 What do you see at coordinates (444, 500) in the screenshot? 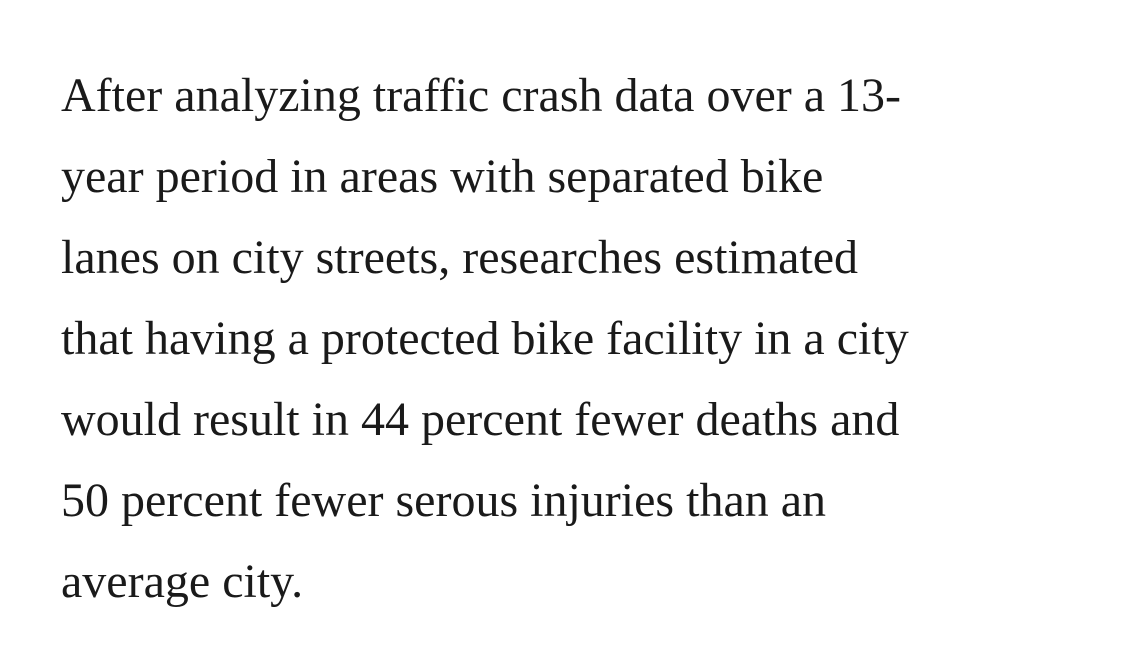
I see `paragraph-line: 50 percent fewer serous injuries than an` at bounding box center [444, 500].